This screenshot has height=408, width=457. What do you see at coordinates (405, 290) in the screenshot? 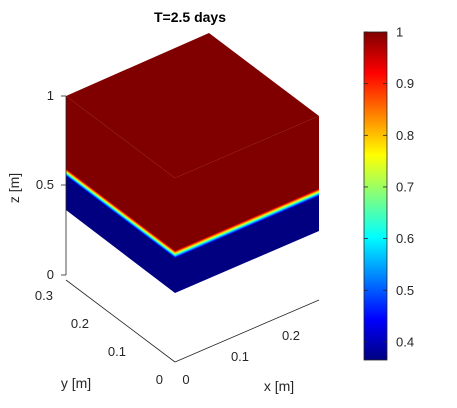
I see `colorbar-tick-label: 0.5` at bounding box center [405, 290].